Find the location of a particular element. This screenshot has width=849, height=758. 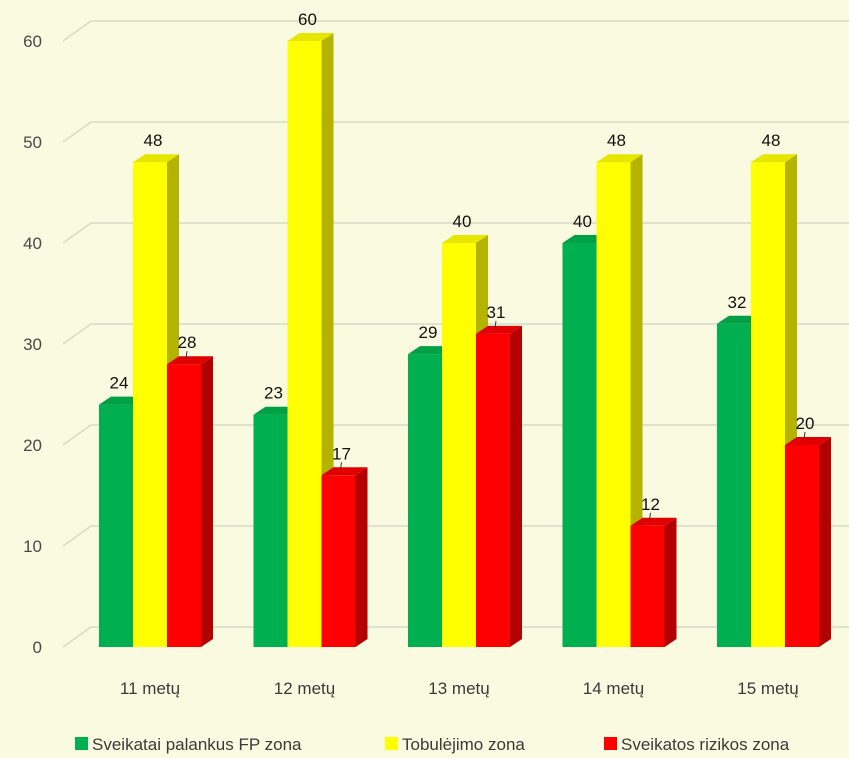

data-label-2-0: 29 is located at coordinates (428, 332).